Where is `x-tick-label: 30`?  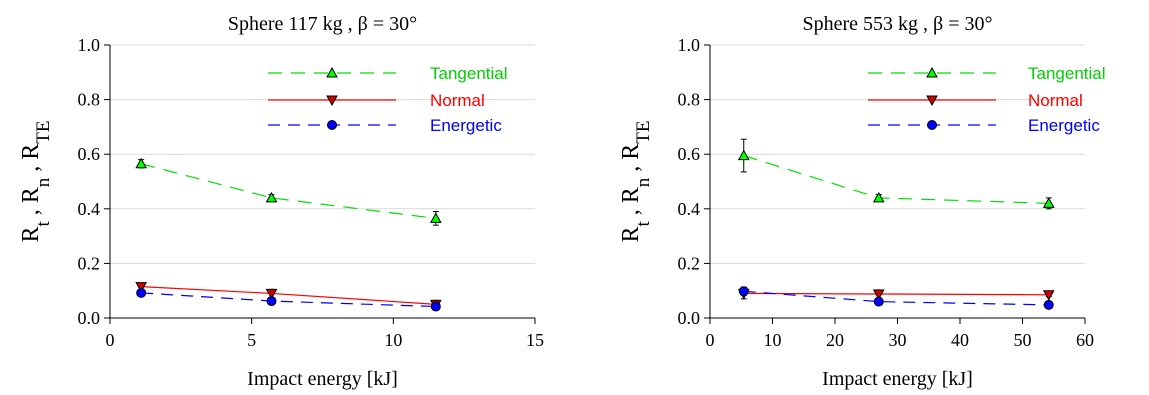 x-tick-label: 30 is located at coordinates (898, 340).